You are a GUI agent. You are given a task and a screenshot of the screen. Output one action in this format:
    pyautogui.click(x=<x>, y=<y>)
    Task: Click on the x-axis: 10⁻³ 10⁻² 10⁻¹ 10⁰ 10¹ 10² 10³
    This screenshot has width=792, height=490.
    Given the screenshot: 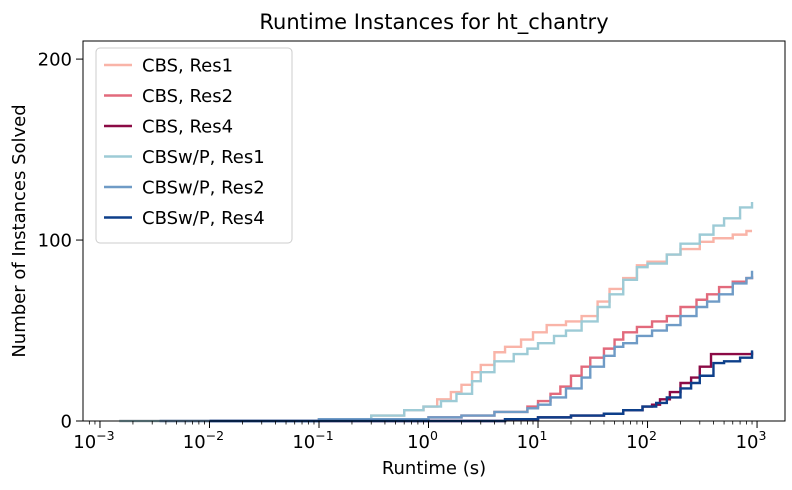 What is the action you would take?
    pyautogui.click(x=419, y=437)
    